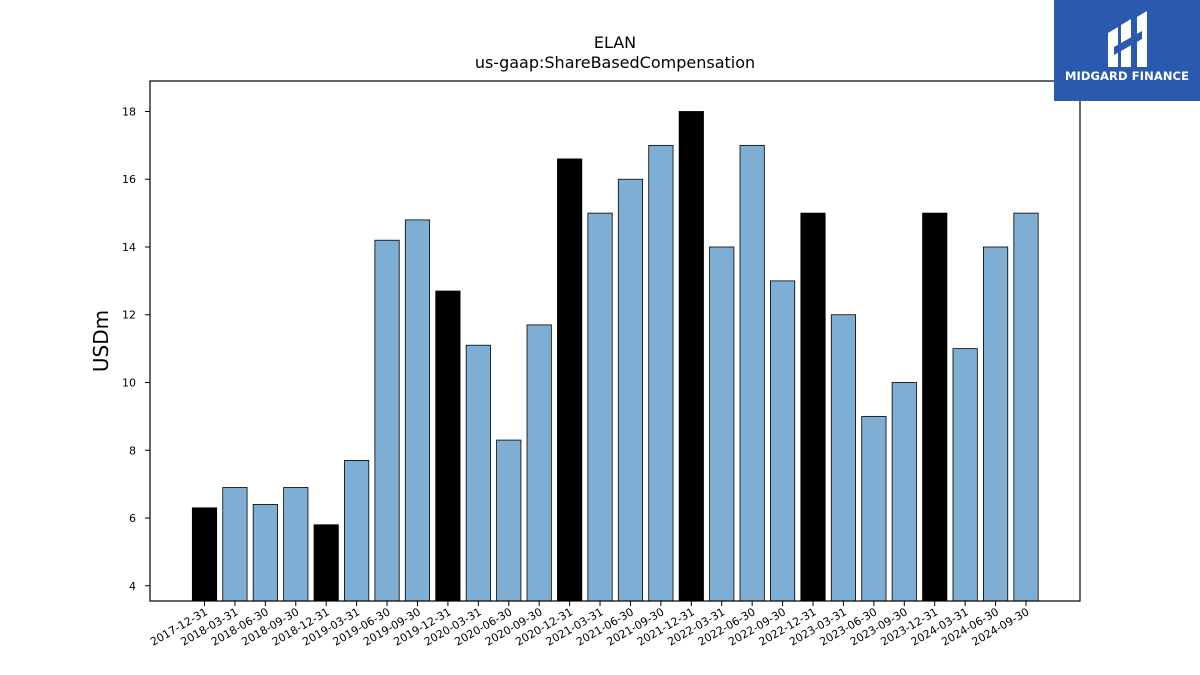  I want to click on y-axis-label: USDm, so click(101, 341).